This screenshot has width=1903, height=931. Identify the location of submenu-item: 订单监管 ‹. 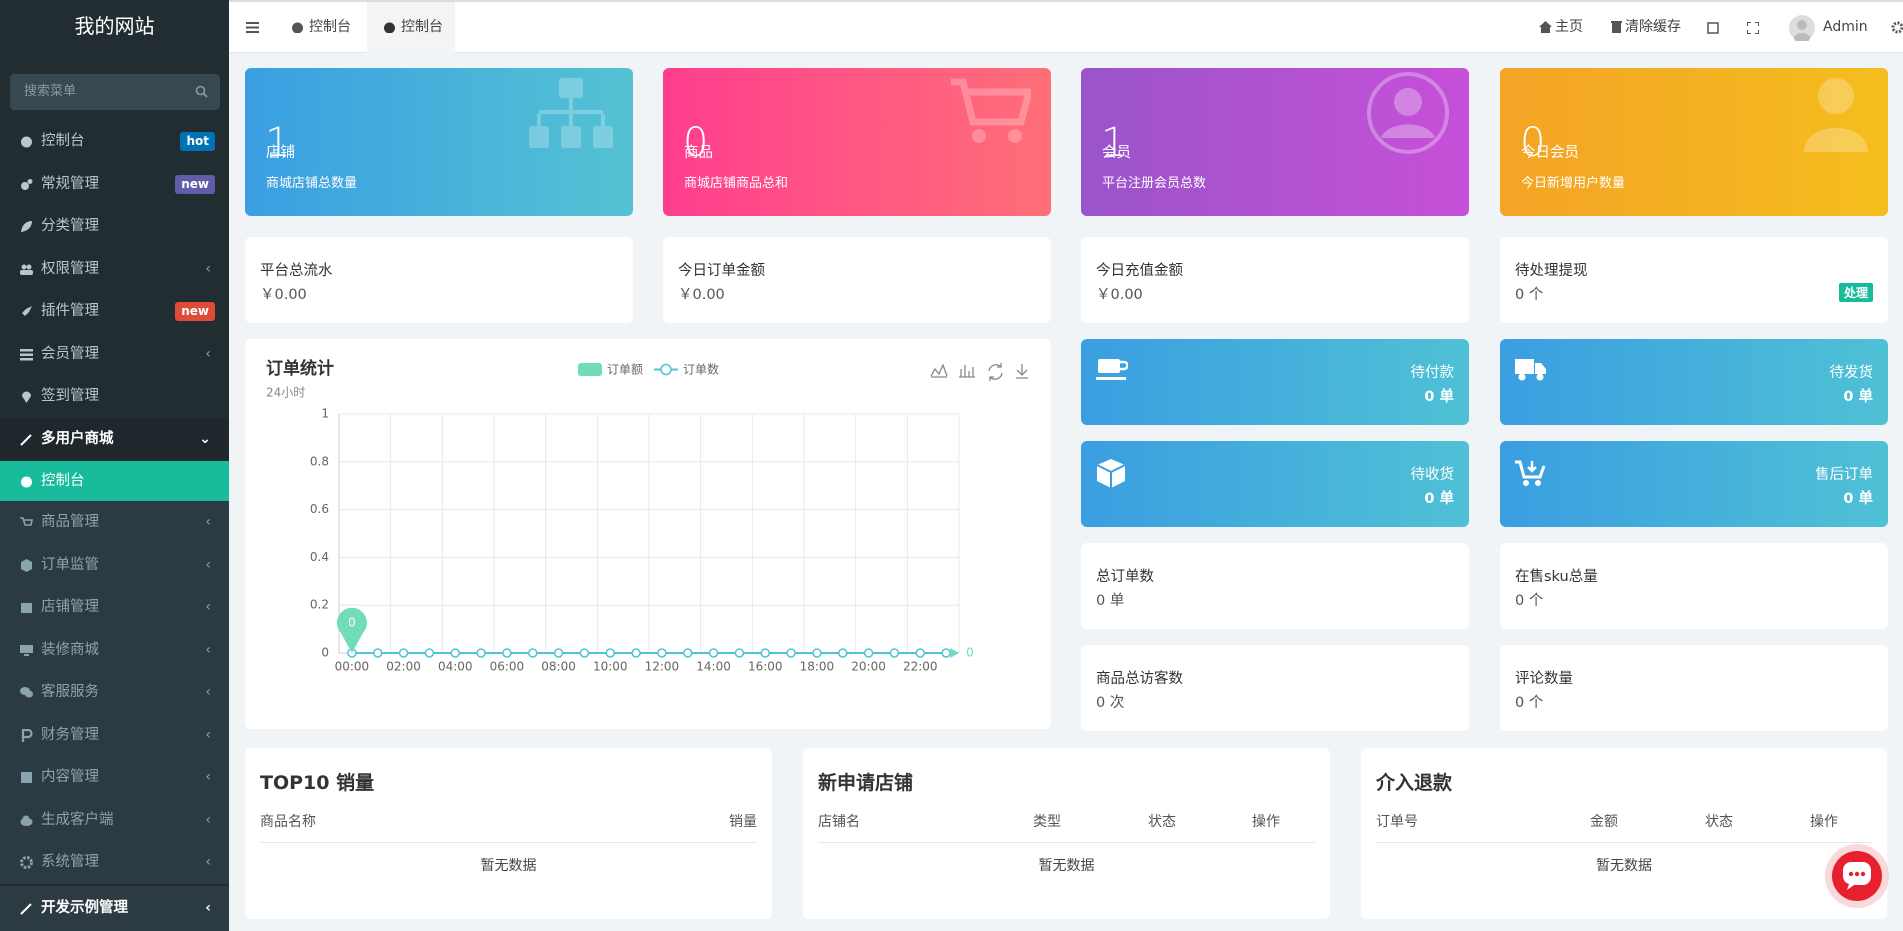
(114, 564).